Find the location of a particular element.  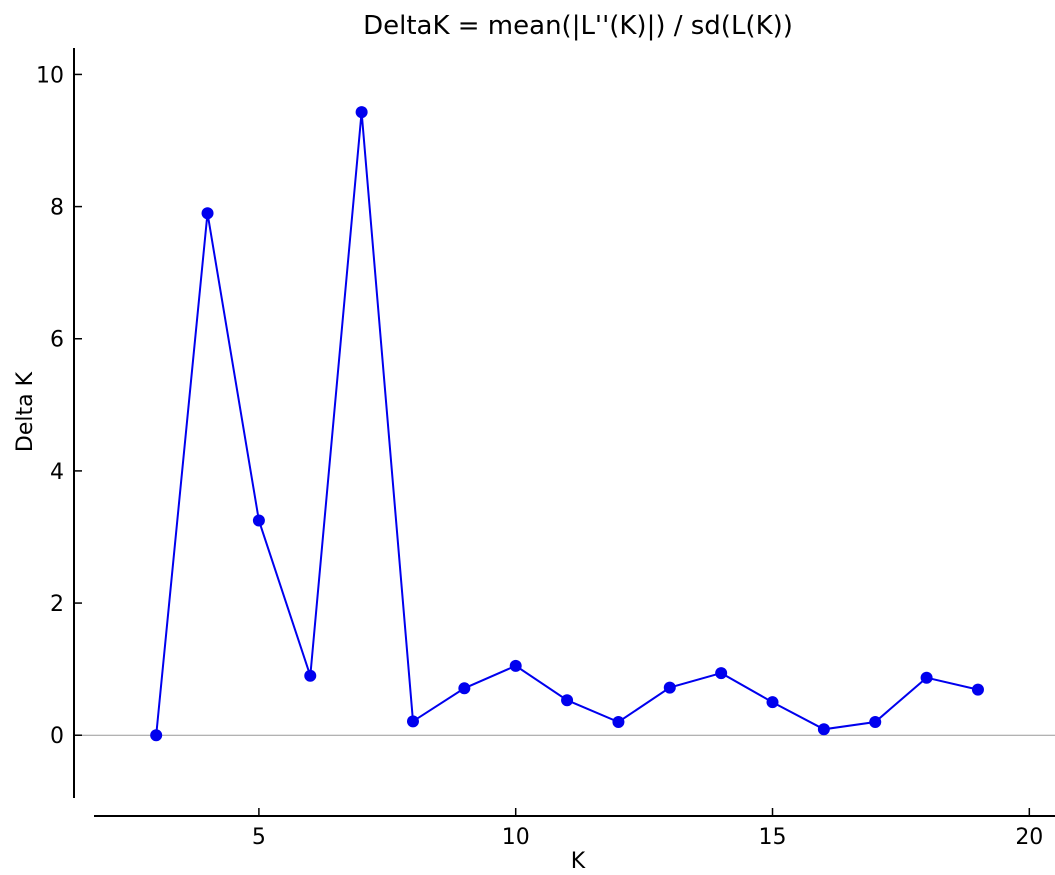

y-tick-label: 8 is located at coordinates (57, 208).